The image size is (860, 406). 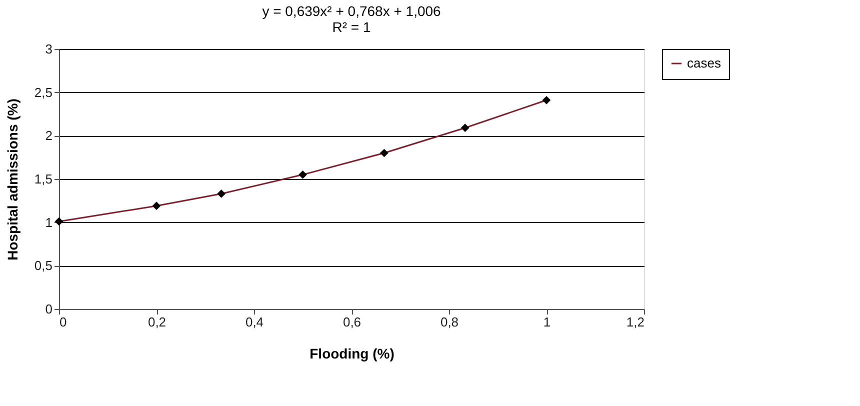 What do you see at coordinates (48, 136) in the screenshot?
I see `y-tick-label: 2` at bounding box center [48, 136].